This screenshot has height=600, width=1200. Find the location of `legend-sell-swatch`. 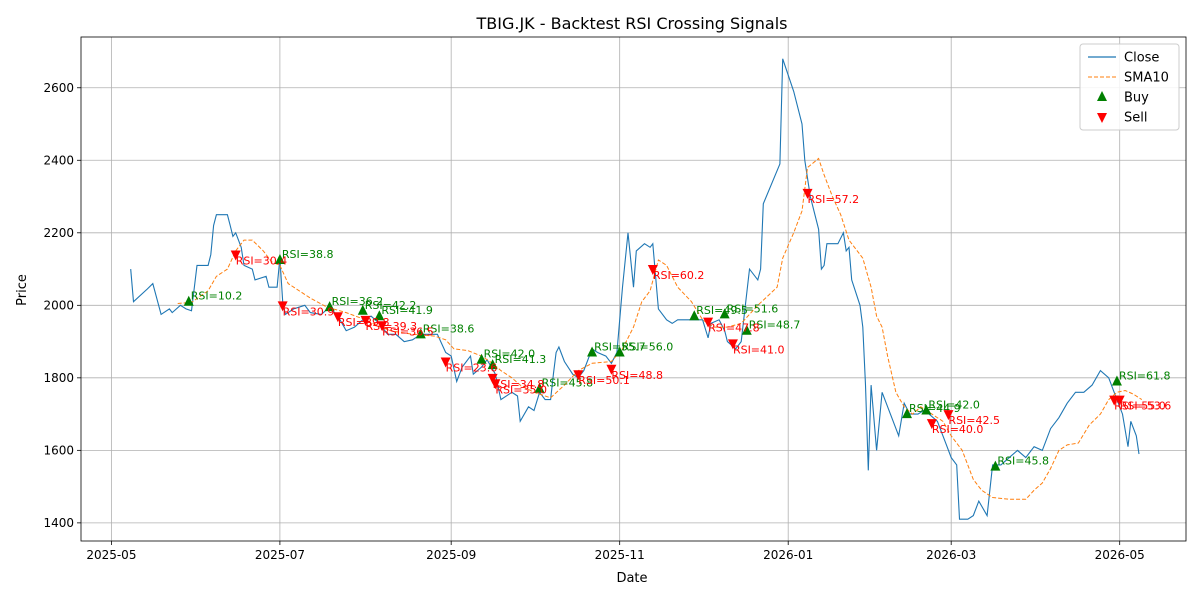

legend-sell-swatch is located at coordinates (1102, 118).